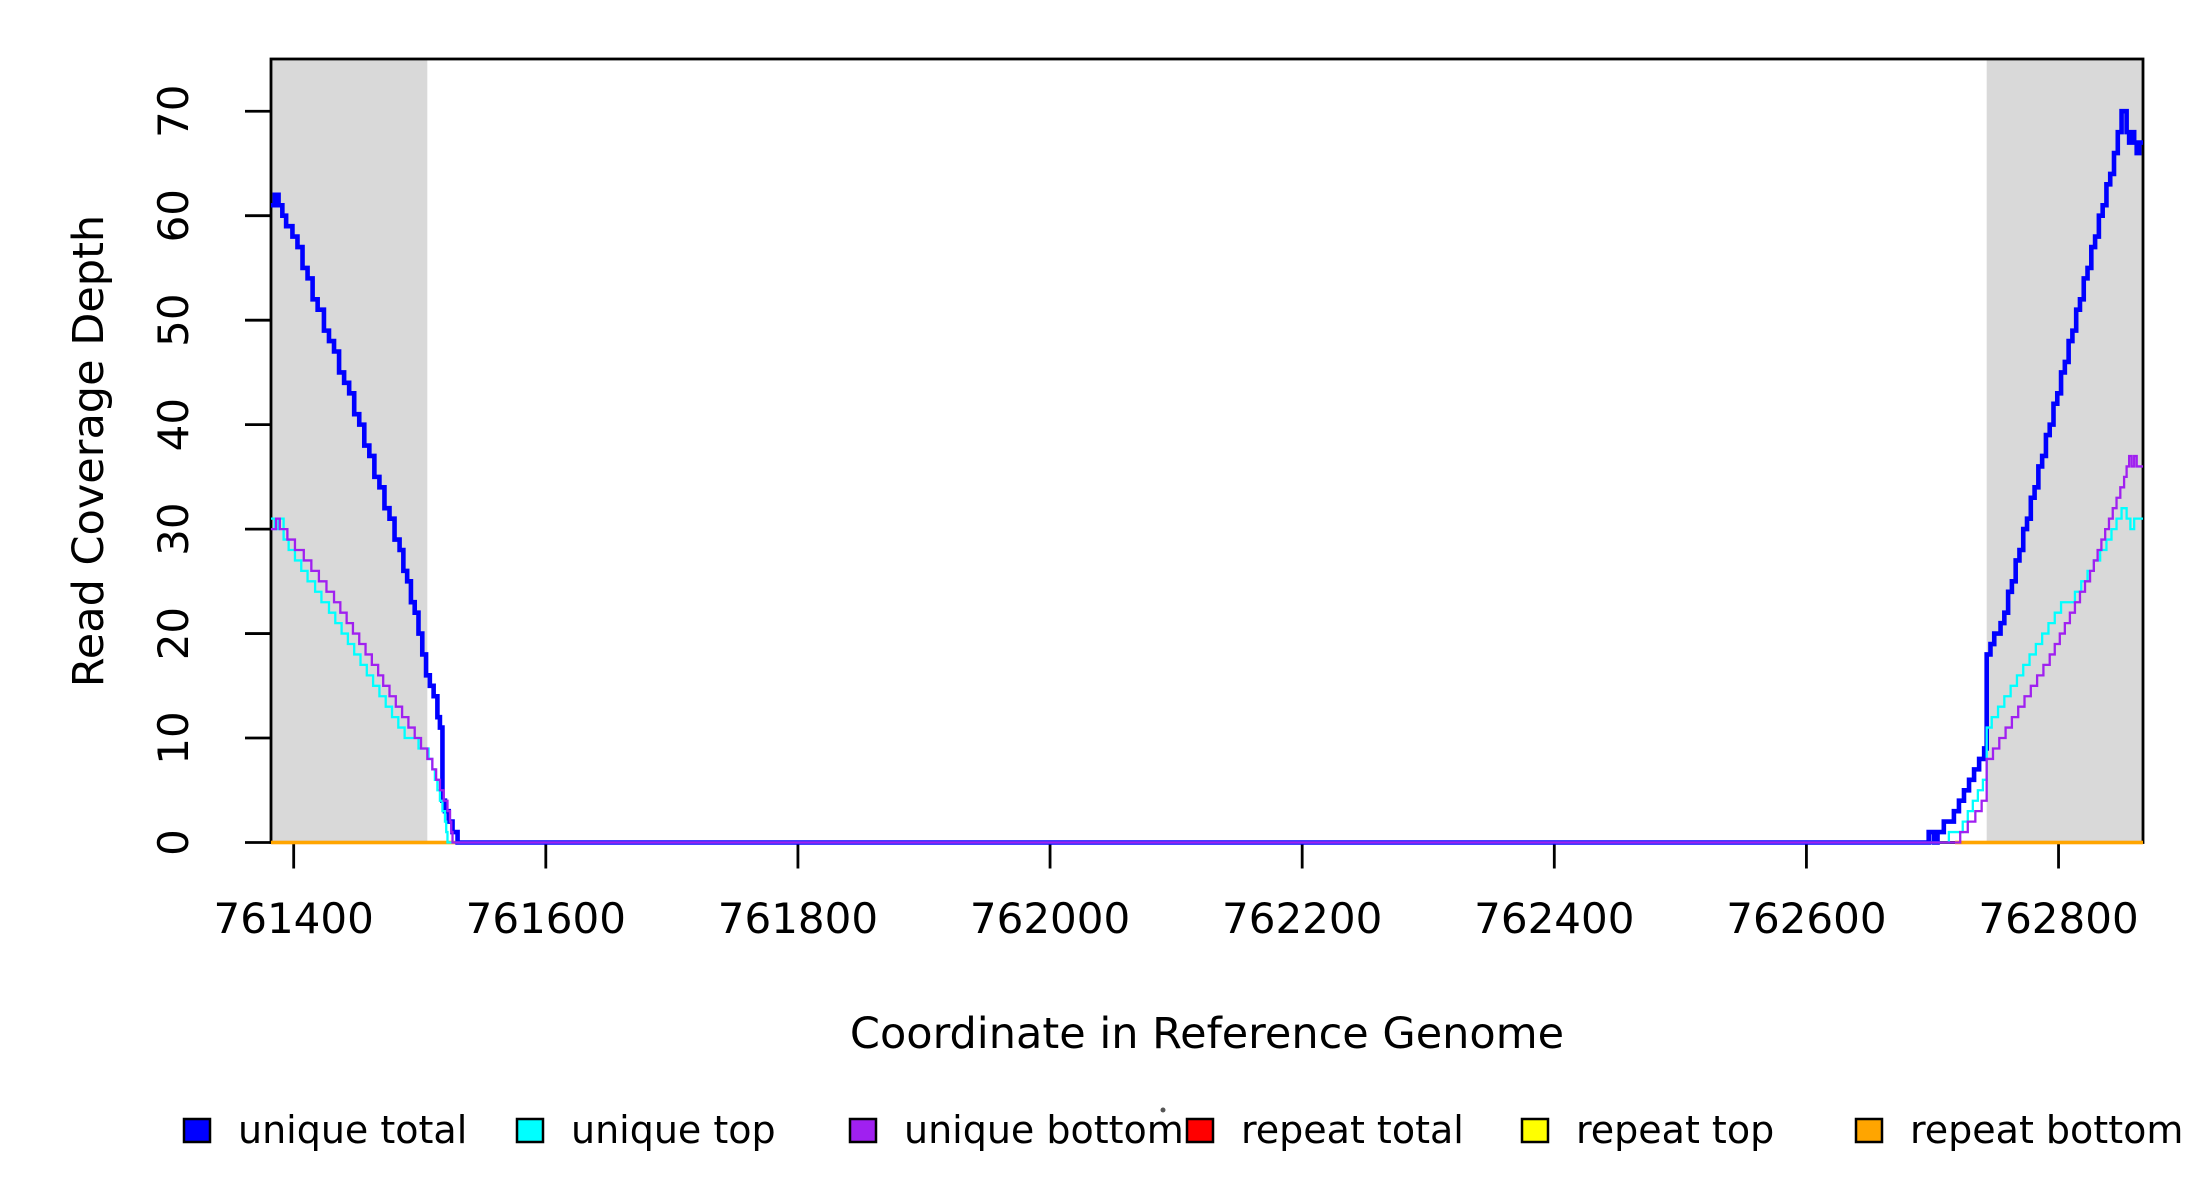 Image resolution: width=2200 pixels, height=1200 pixels. I want to click on y-tick-label: 40, so click(173, 424).